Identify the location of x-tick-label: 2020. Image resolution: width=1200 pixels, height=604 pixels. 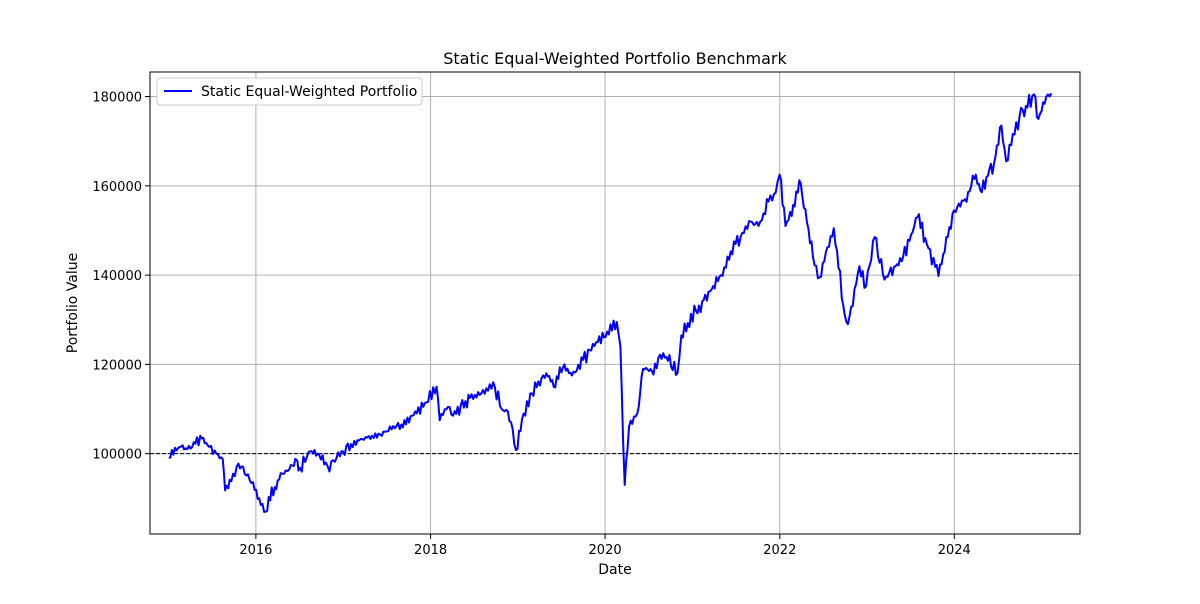
(605, 550).